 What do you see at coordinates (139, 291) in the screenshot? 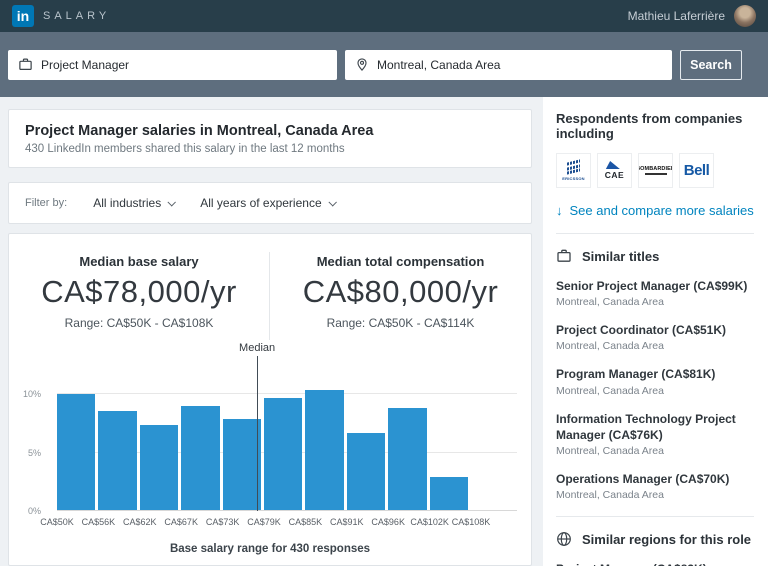
I see `median-base-value: CA$78,000/yr` at bounding box center [139, 291].